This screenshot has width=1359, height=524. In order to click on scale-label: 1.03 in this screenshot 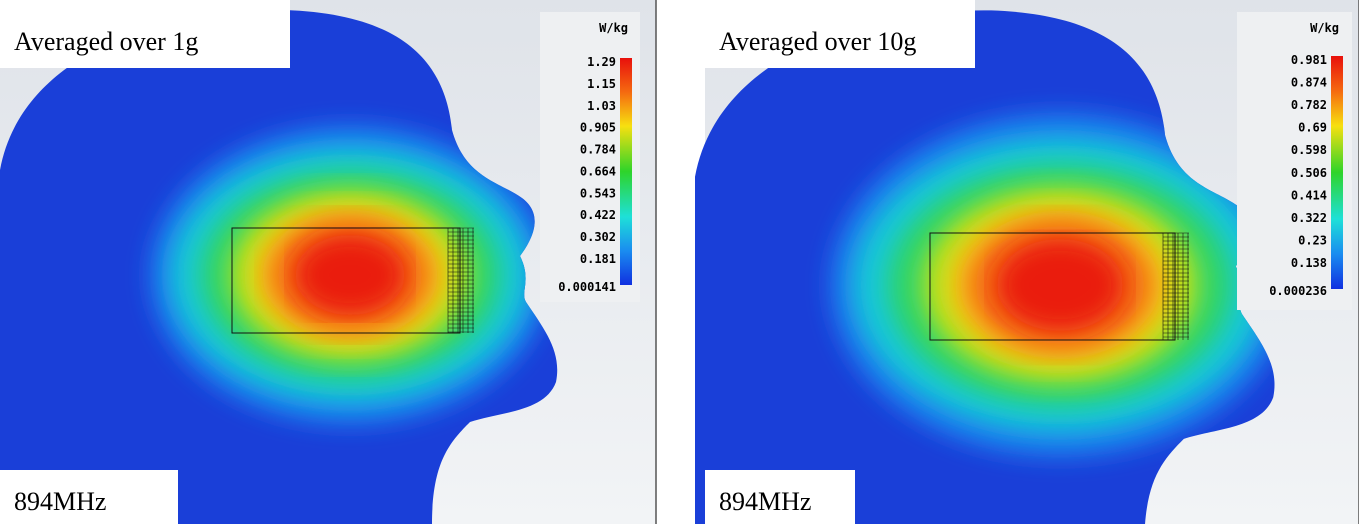, I will do `click(601, 106)`.